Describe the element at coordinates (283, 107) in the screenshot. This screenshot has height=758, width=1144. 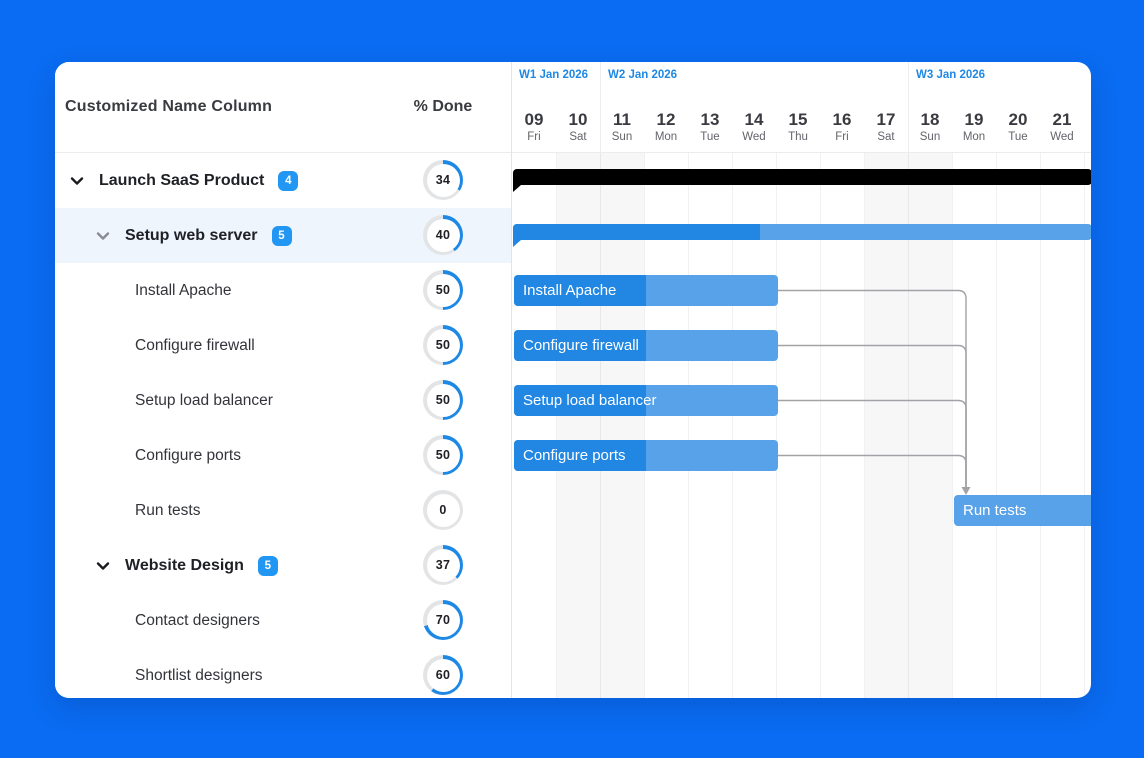
I see `grid-header: Customized Name Column % Done` at that location.